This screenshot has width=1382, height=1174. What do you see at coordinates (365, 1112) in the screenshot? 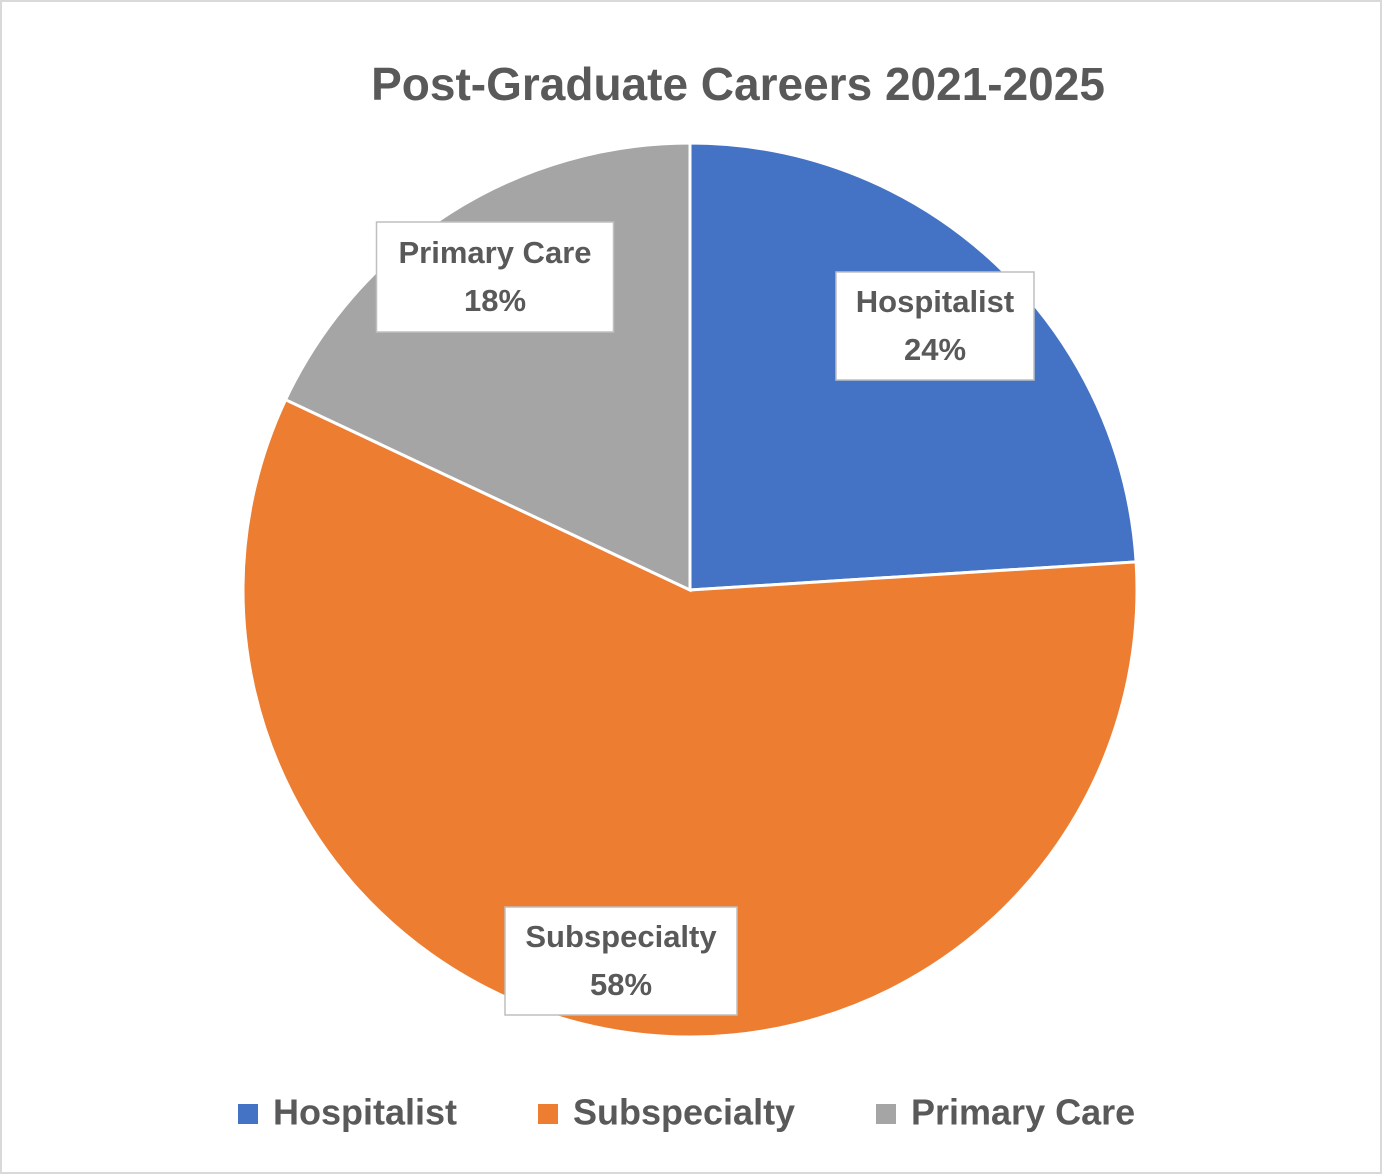
I see `legend-label: Hospitalist` at bounding box center [365, 1112].